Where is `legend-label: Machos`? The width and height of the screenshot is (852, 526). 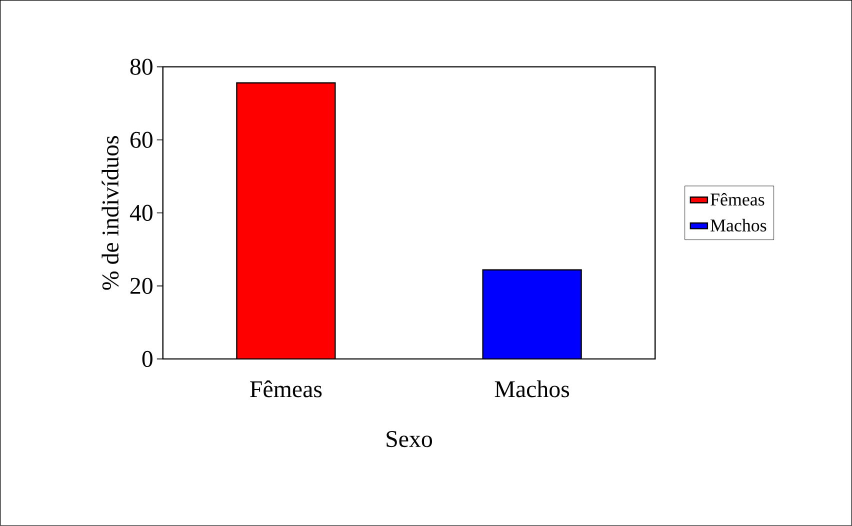 legend-label: Machos is located at coordinates (738, 225).